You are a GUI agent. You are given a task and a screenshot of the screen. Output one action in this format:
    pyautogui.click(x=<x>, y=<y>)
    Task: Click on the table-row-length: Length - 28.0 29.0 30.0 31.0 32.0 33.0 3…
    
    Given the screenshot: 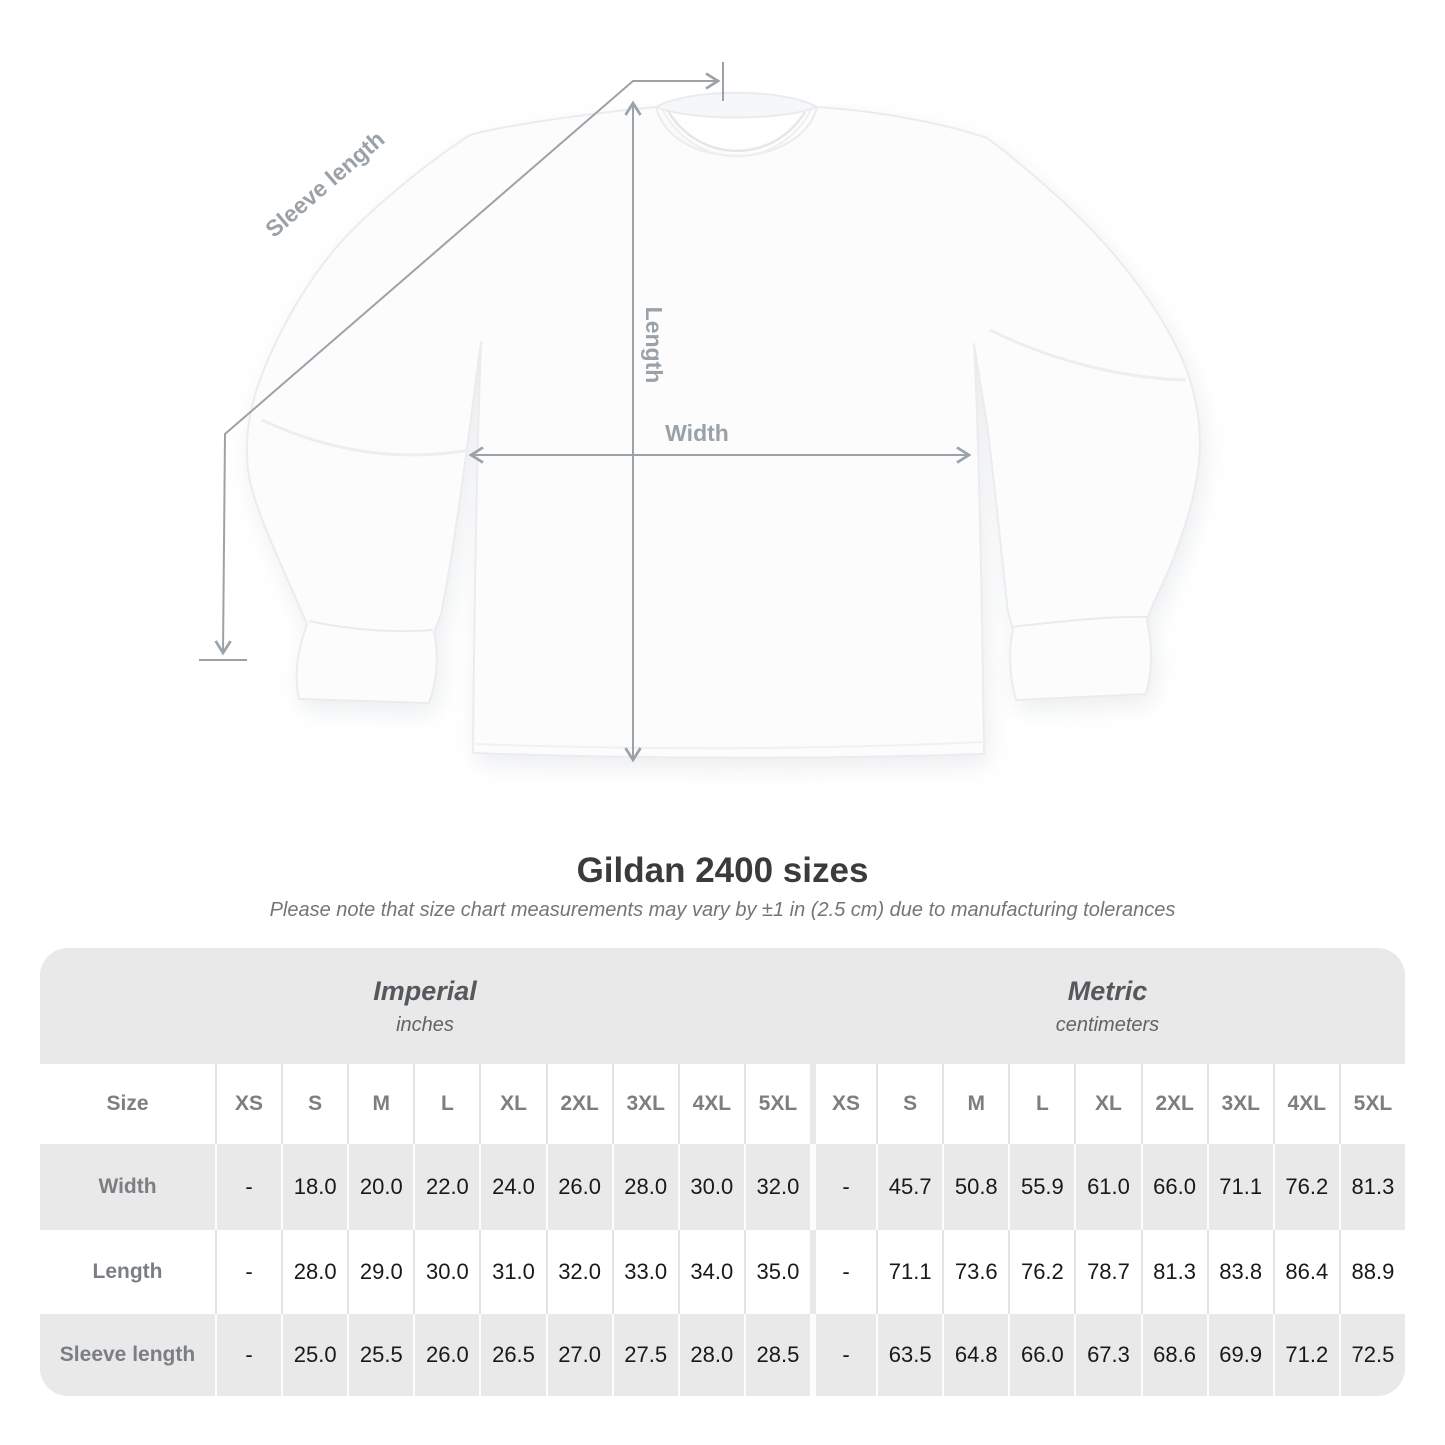 What is the action you would take?
    pyautogui.click(x=722, y=1272)
    